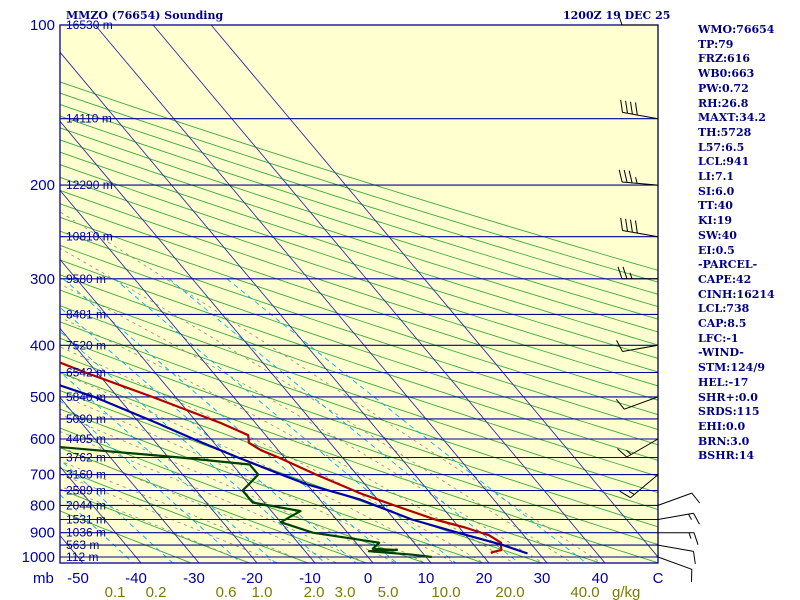 The width and height of the screenshot is (800, 600). What do you see at coordinates (42, 397) in the screenshot?
I see `pressure-tick-label: 500` at bounding box center [42, 397].